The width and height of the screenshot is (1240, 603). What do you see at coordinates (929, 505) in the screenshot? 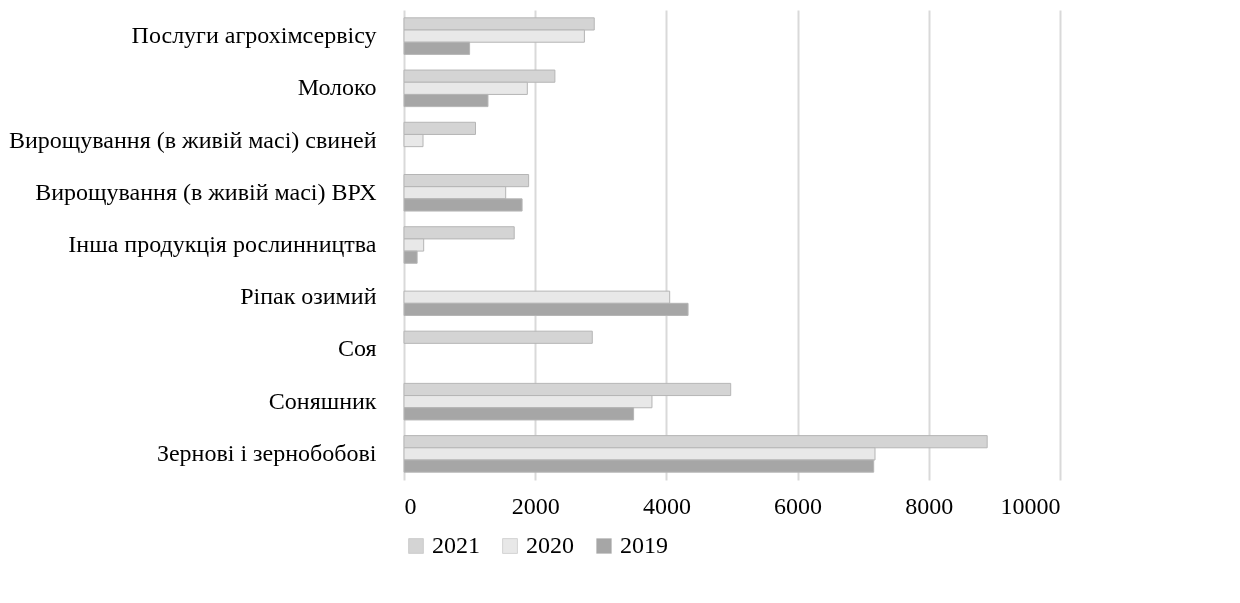
I see `x-tick-label: 8000` at bounding box center [929, 505].